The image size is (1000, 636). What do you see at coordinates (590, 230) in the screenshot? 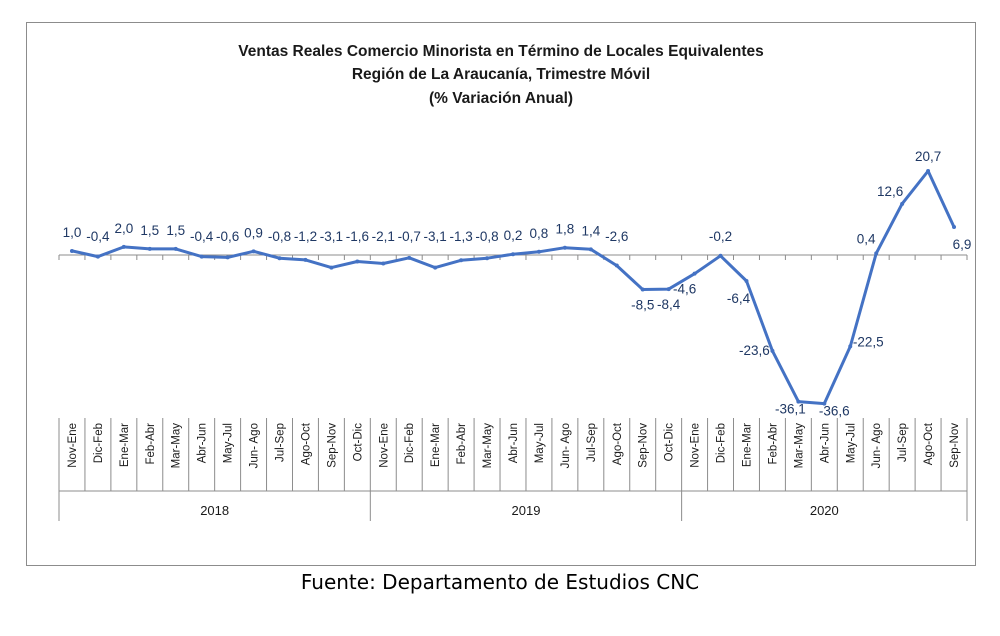
I see `data-label: 1,4` at bounding box center [590, 230].